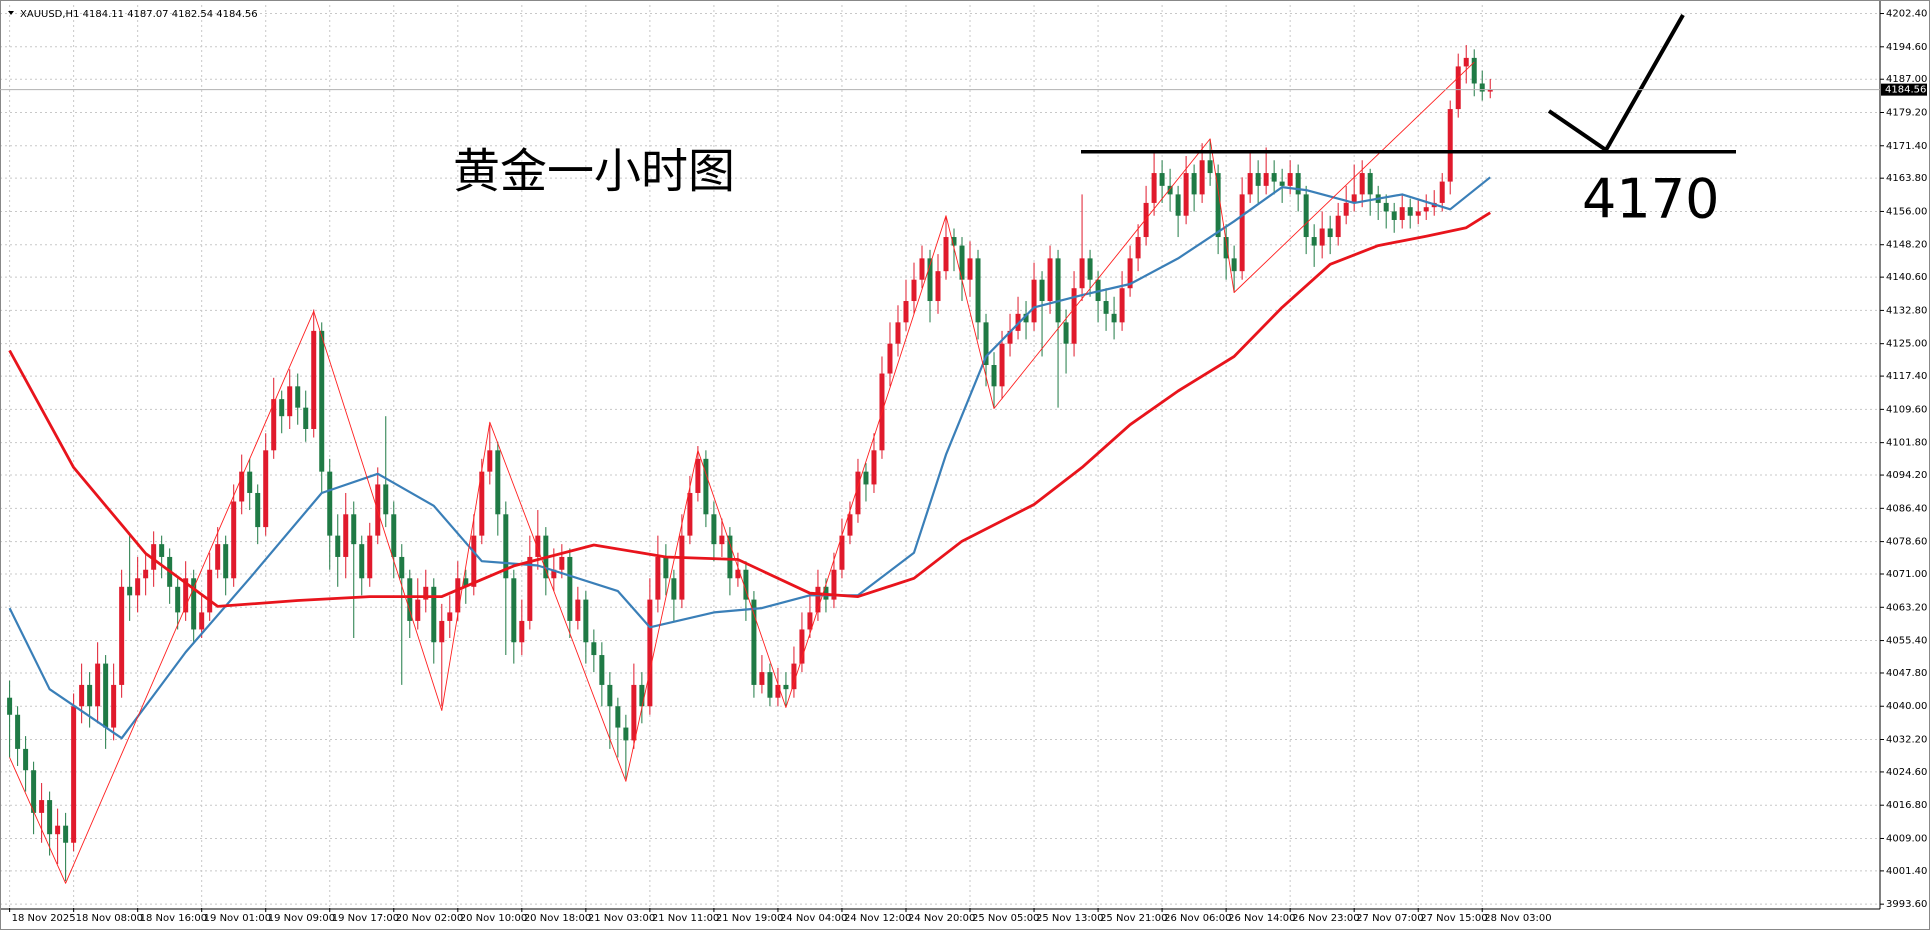 The image size is (1930, 930). Describe the element at coordinates (1906, 574) in the screenshot. I see `y-tick-label: 4071.00` at that location.